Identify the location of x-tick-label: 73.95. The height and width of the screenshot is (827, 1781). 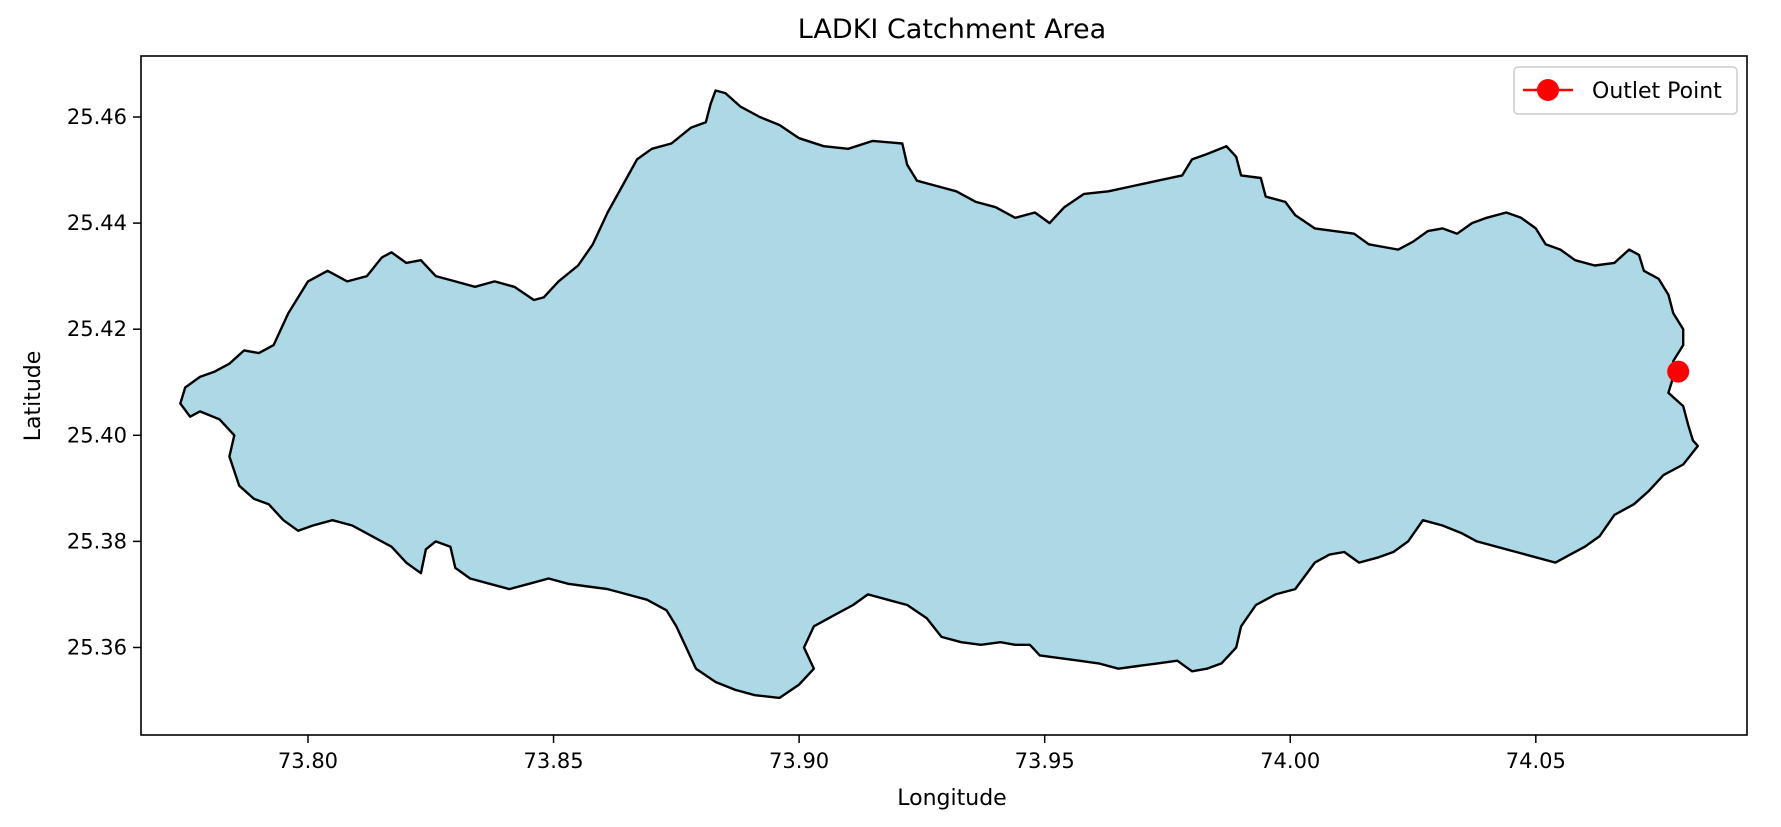
(1045, 761).